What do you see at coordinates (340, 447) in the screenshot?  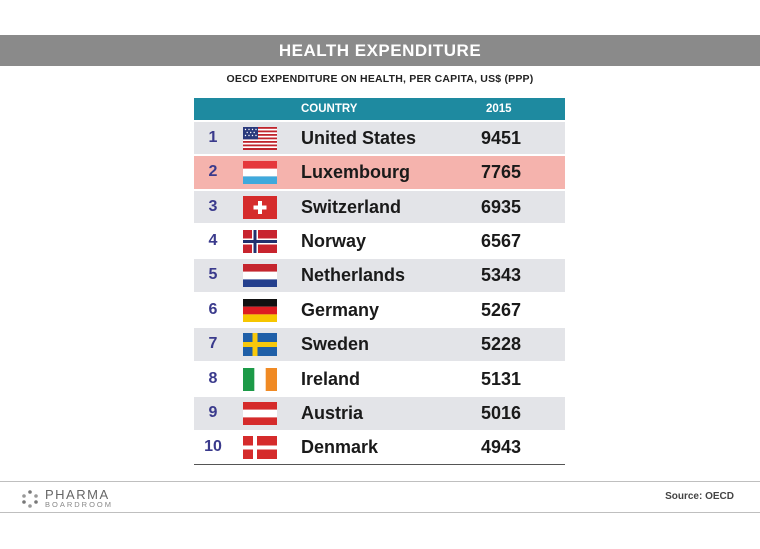 I see `country-name: Denmark` at bounding box center [340, 447].